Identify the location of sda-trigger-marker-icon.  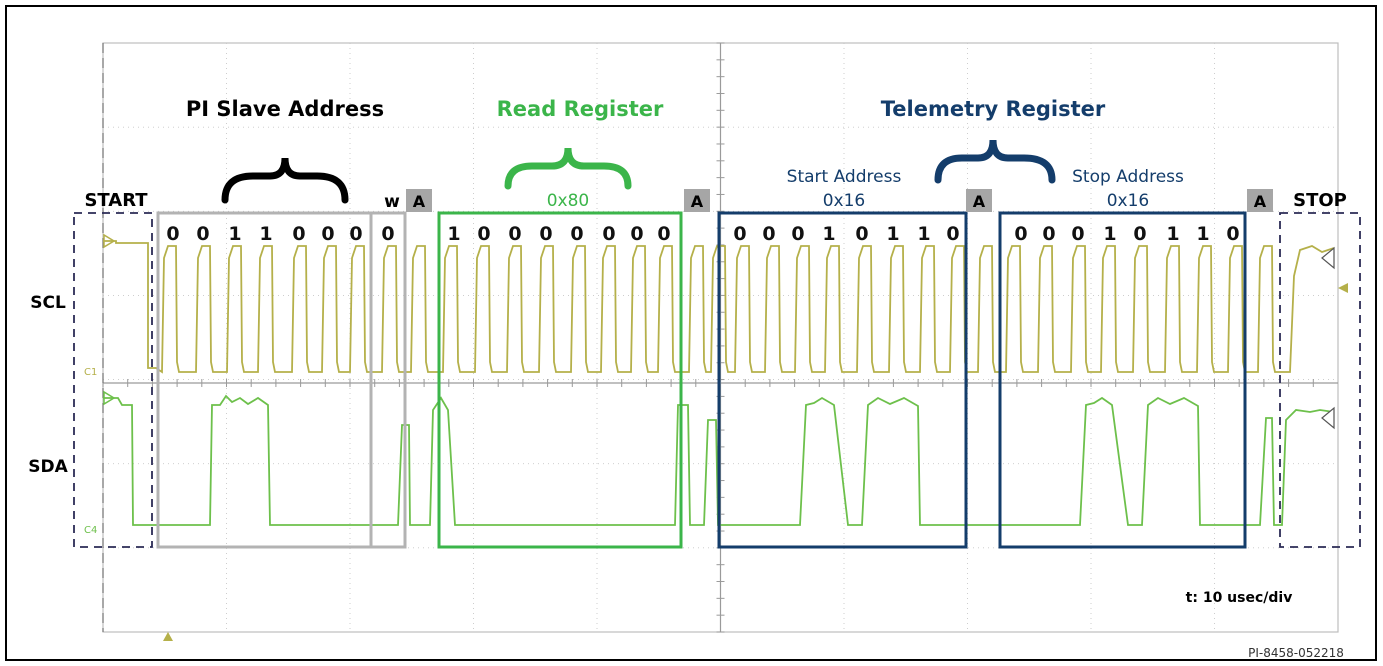
(109, 398).